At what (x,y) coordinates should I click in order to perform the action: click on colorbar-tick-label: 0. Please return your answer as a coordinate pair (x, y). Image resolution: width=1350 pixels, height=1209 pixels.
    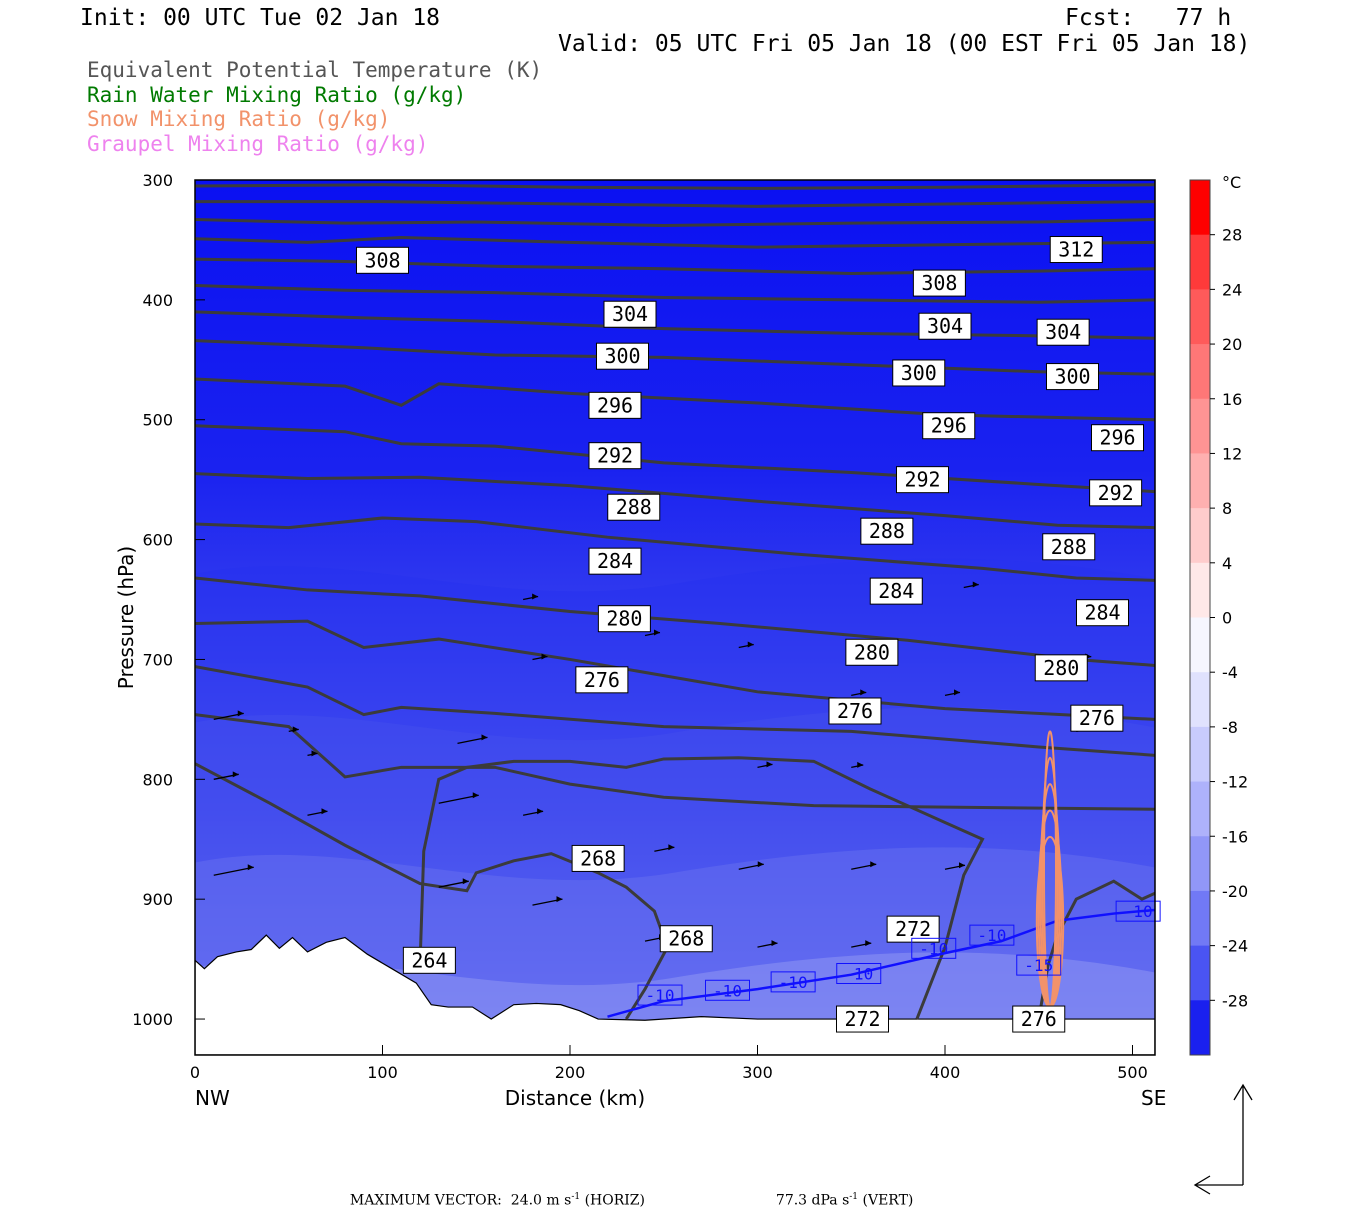
    Looking at the image, I should click on (1227, 618).